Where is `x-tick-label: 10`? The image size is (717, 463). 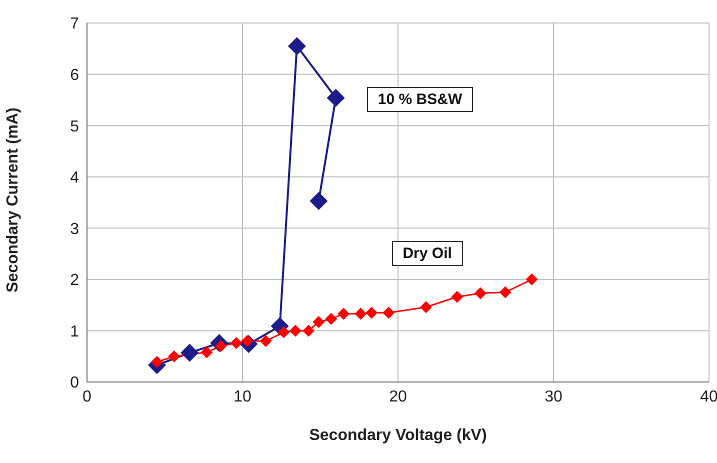 x-tick-label: 10 is located at coordinates (243, 397).